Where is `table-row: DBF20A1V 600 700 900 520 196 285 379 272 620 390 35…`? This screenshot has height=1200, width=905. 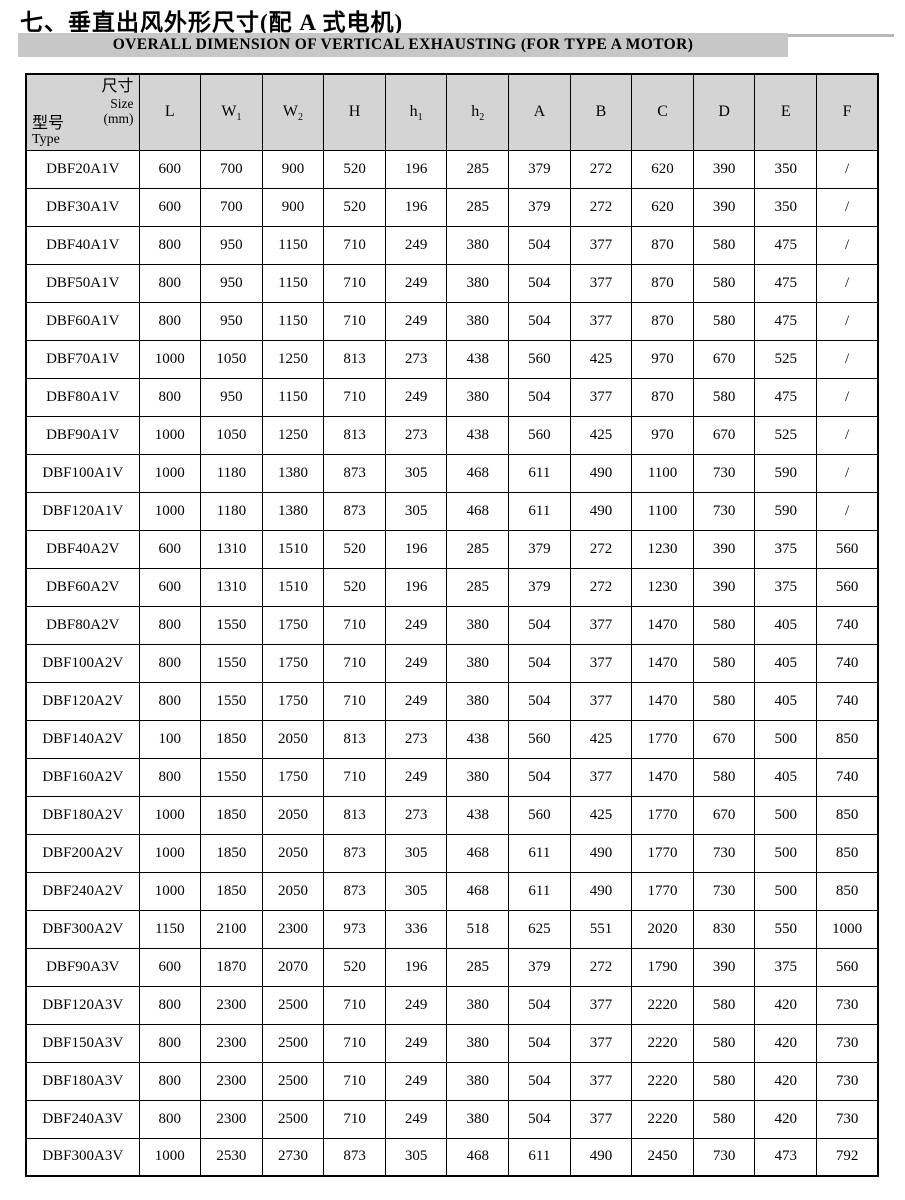
table-row: DBF20A1V 600 700 900 520 196 285 379 272 620 390 35… is located at coordinates (452, 169).